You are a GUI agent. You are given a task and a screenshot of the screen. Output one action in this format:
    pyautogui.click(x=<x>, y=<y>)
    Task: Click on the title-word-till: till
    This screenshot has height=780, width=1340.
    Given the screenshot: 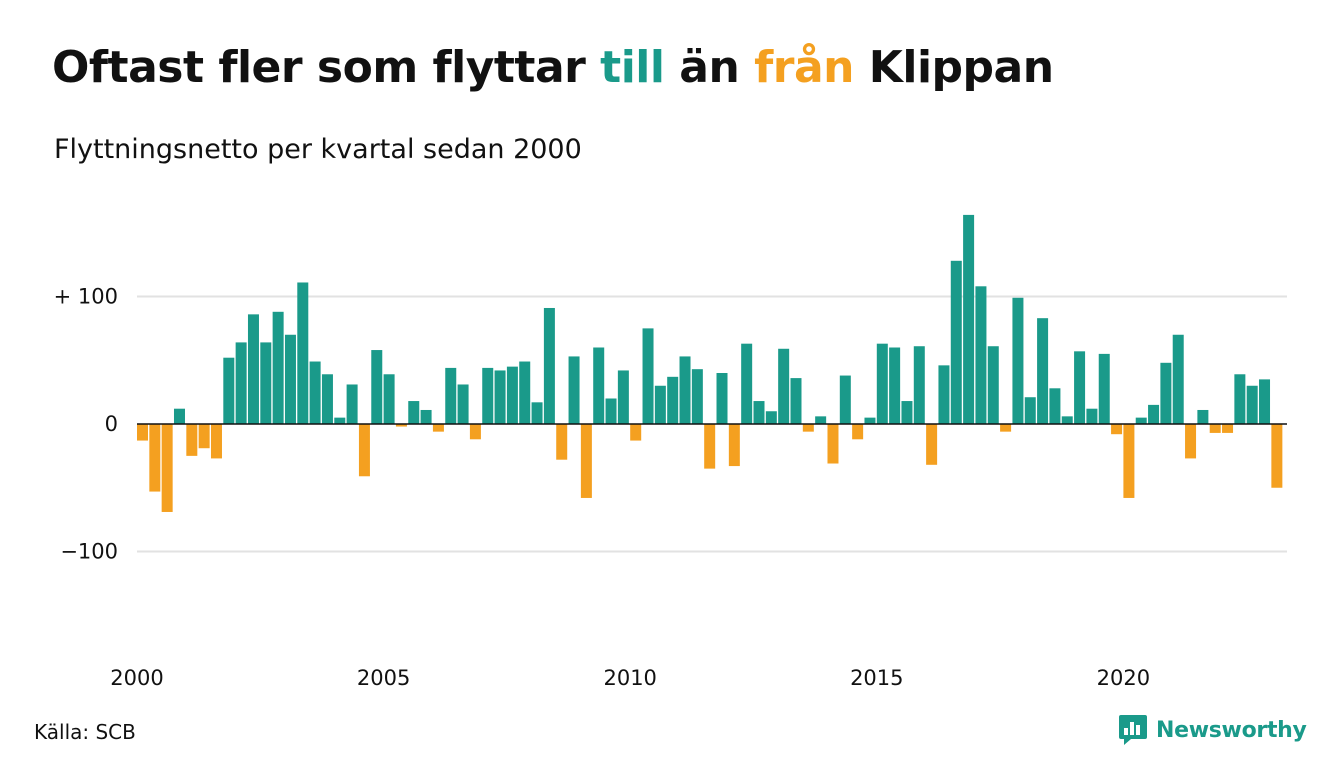 What is the action you would take?
    pyautogui.click(x=632, y=67)
    